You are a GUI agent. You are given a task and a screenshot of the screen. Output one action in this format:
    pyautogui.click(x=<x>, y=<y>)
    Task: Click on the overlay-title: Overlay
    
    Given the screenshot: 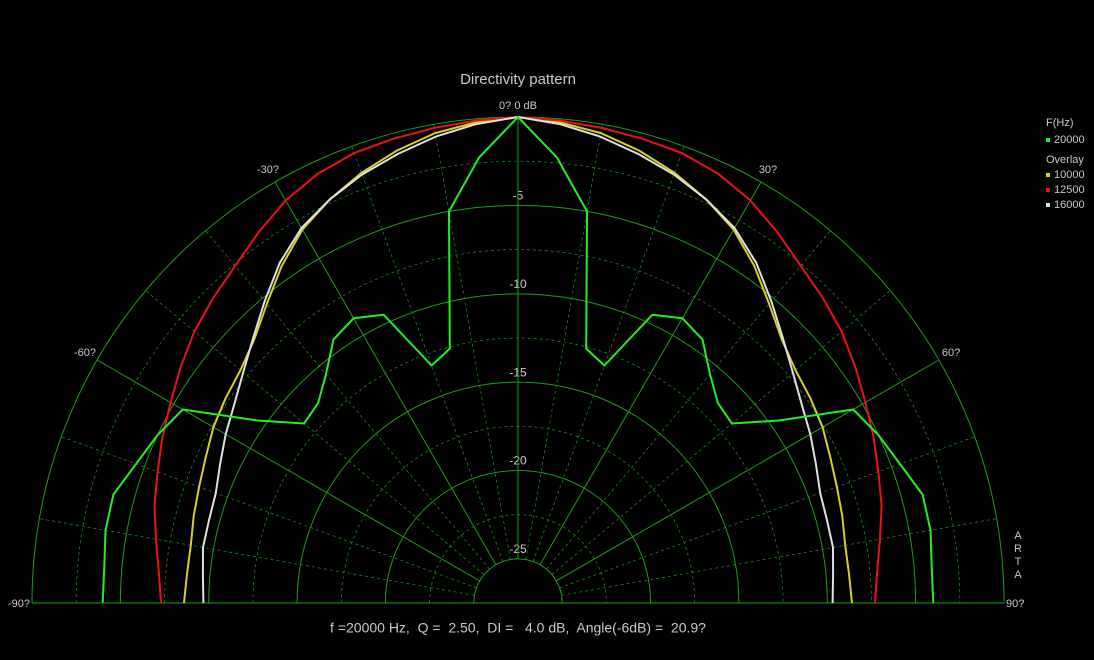 What is the action you would take?
    pyautogui.click(x=1065, y=160)
    